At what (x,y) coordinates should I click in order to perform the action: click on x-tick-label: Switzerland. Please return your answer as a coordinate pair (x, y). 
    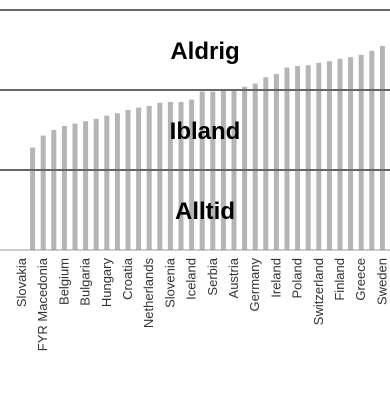
    Looking at the image, I should click on (318, 291).